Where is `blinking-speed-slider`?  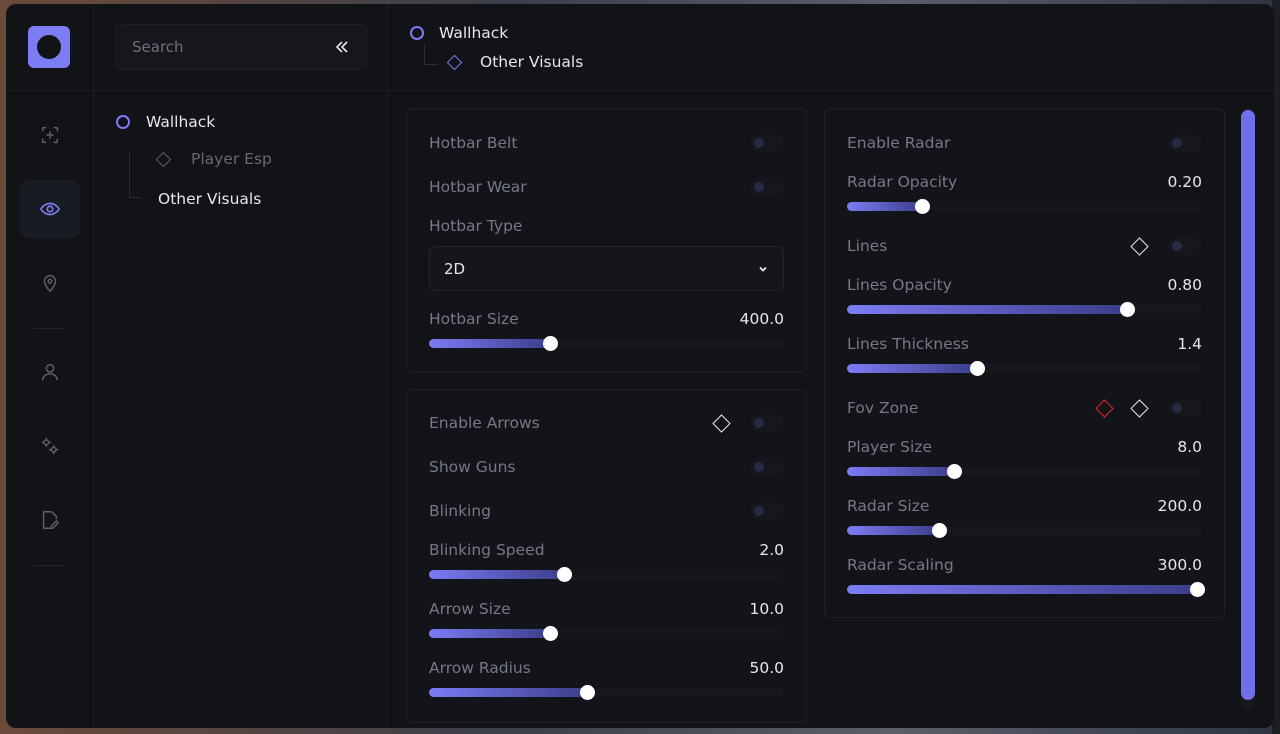
blinking-speed-slider is located at coordinates (606, 574).